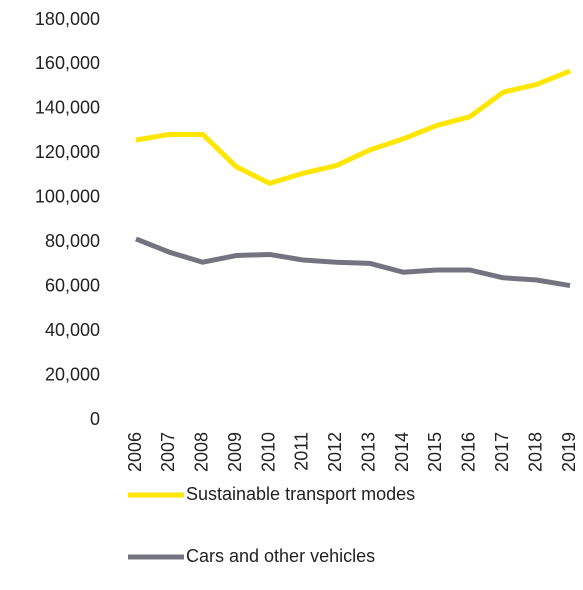  Describe the element at coordinates (469, 452) in the screenshot. I see `x-tick-label: 2016` at that location.